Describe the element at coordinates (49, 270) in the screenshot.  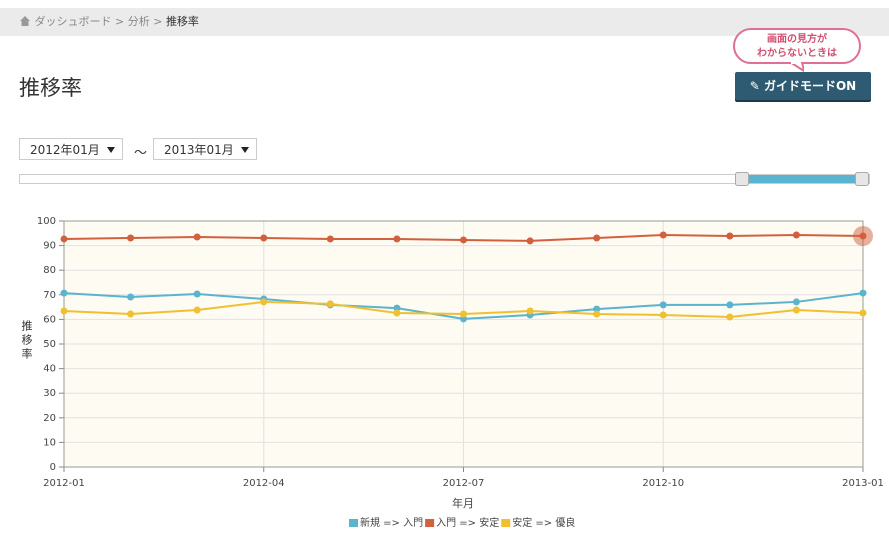
I see `y-tick-label: 80` at that location.